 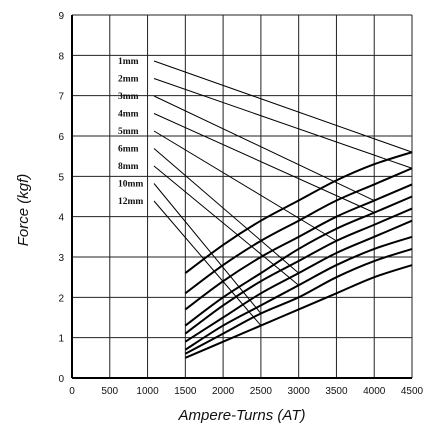 What do you see at coordinates (128, 97) in the screenshot?
I see `series-label-3mm: 3mm` at bounding box center [128, 97].